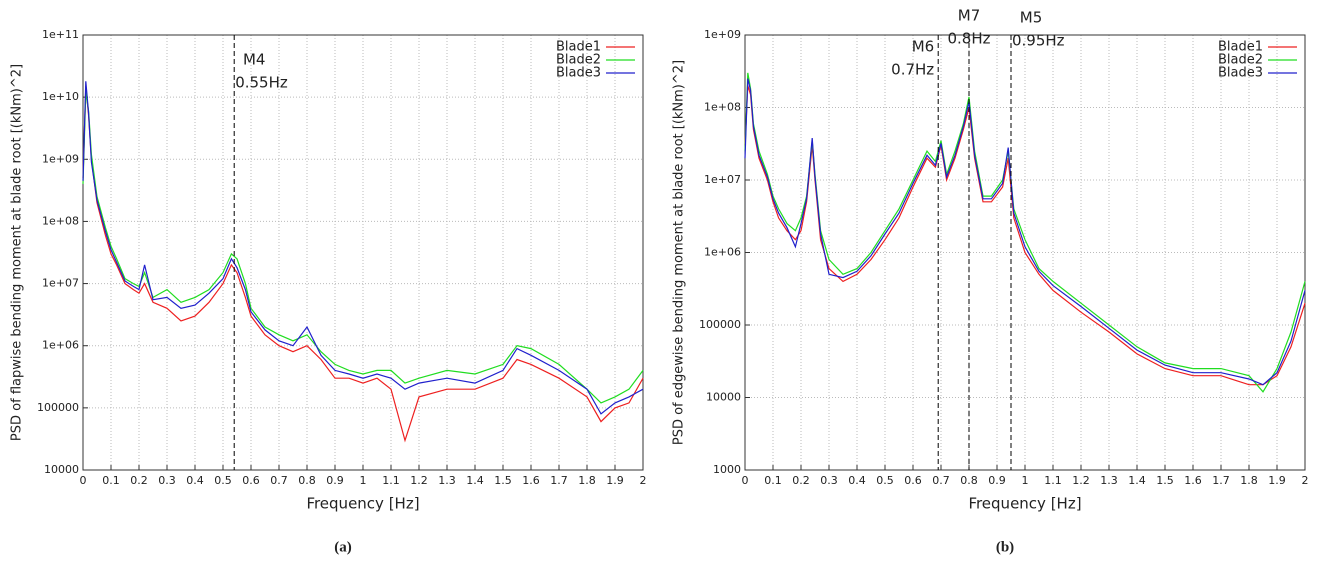  Describe the element at coordinates (343, 547) in the screenshot. I see `caption: (a)` at that location.